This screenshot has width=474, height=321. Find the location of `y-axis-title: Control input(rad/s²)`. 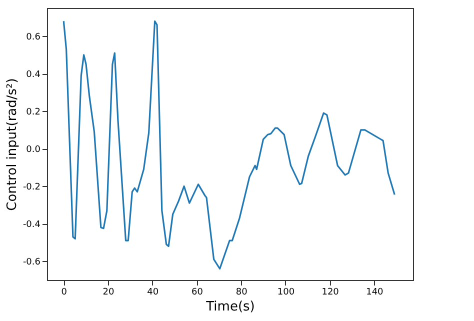

y-axis-title: Control input(rad/s²) is located at coordinates (12, 144).